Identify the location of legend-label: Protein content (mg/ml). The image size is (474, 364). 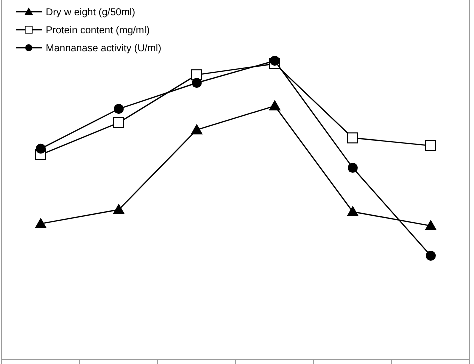
(98, 31).